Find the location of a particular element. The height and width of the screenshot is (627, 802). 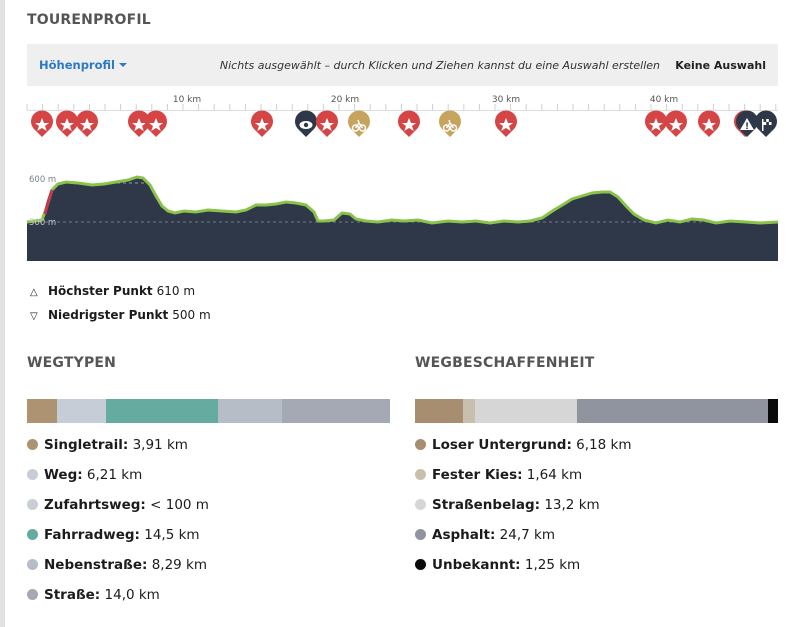

wegbeschaffenheit-legend-item: Unbekannt: 1,25 km is located at coordinates (497, 565).